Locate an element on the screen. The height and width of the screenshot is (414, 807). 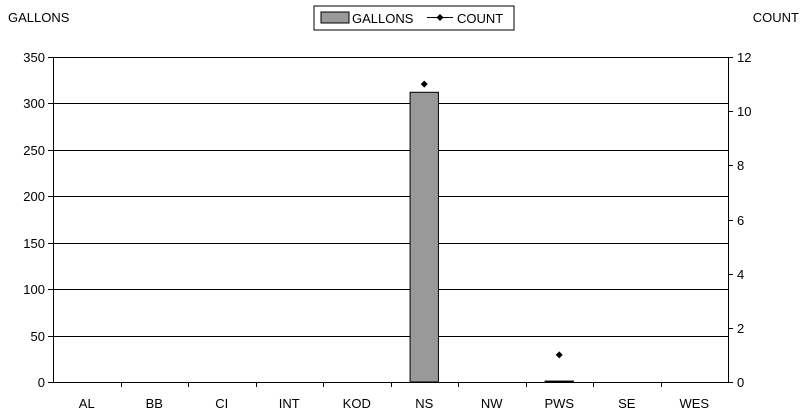
x-tick-label: INT is located at coordinates (289, 403).